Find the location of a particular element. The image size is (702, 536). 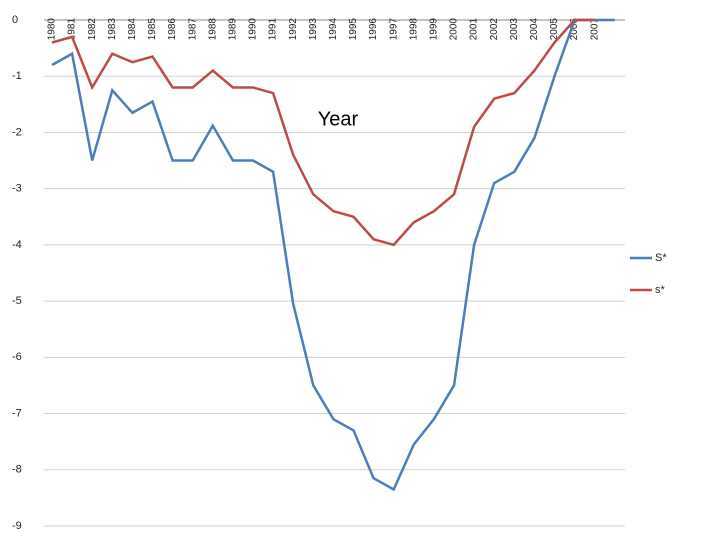

x-tick-label: 1980 is located at coordinates (52, 29).